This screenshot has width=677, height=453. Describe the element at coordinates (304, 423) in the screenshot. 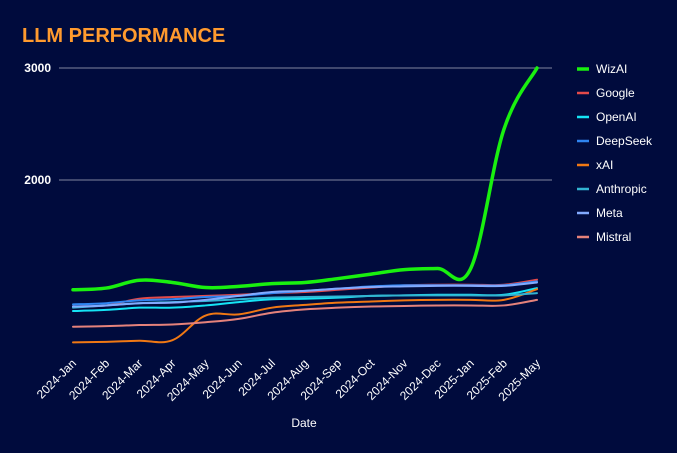

I see `x-axis-label: Date` at that location.